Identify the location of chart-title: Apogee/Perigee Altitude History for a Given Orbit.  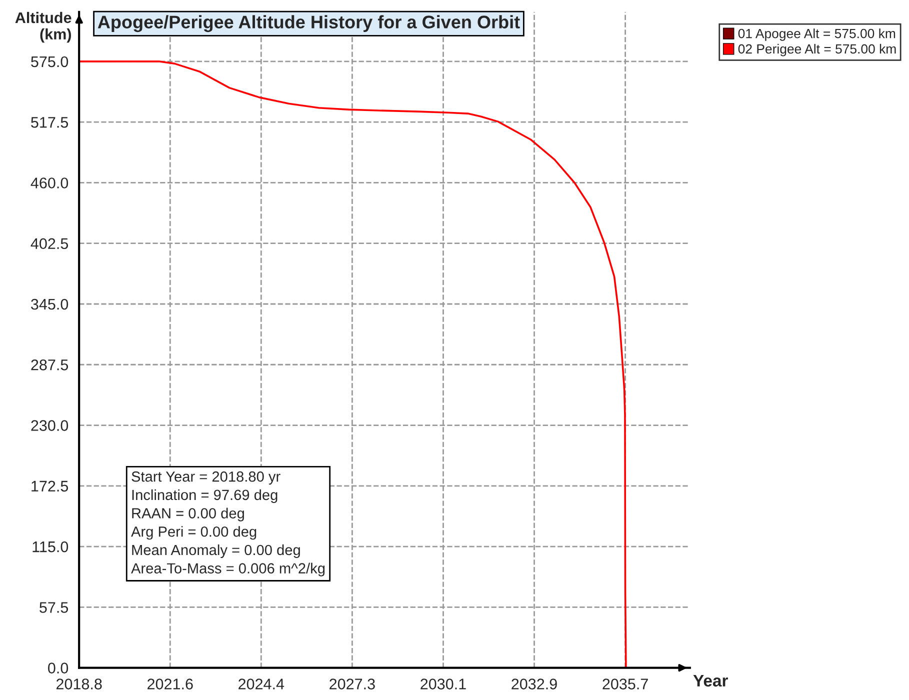
(309, 23).